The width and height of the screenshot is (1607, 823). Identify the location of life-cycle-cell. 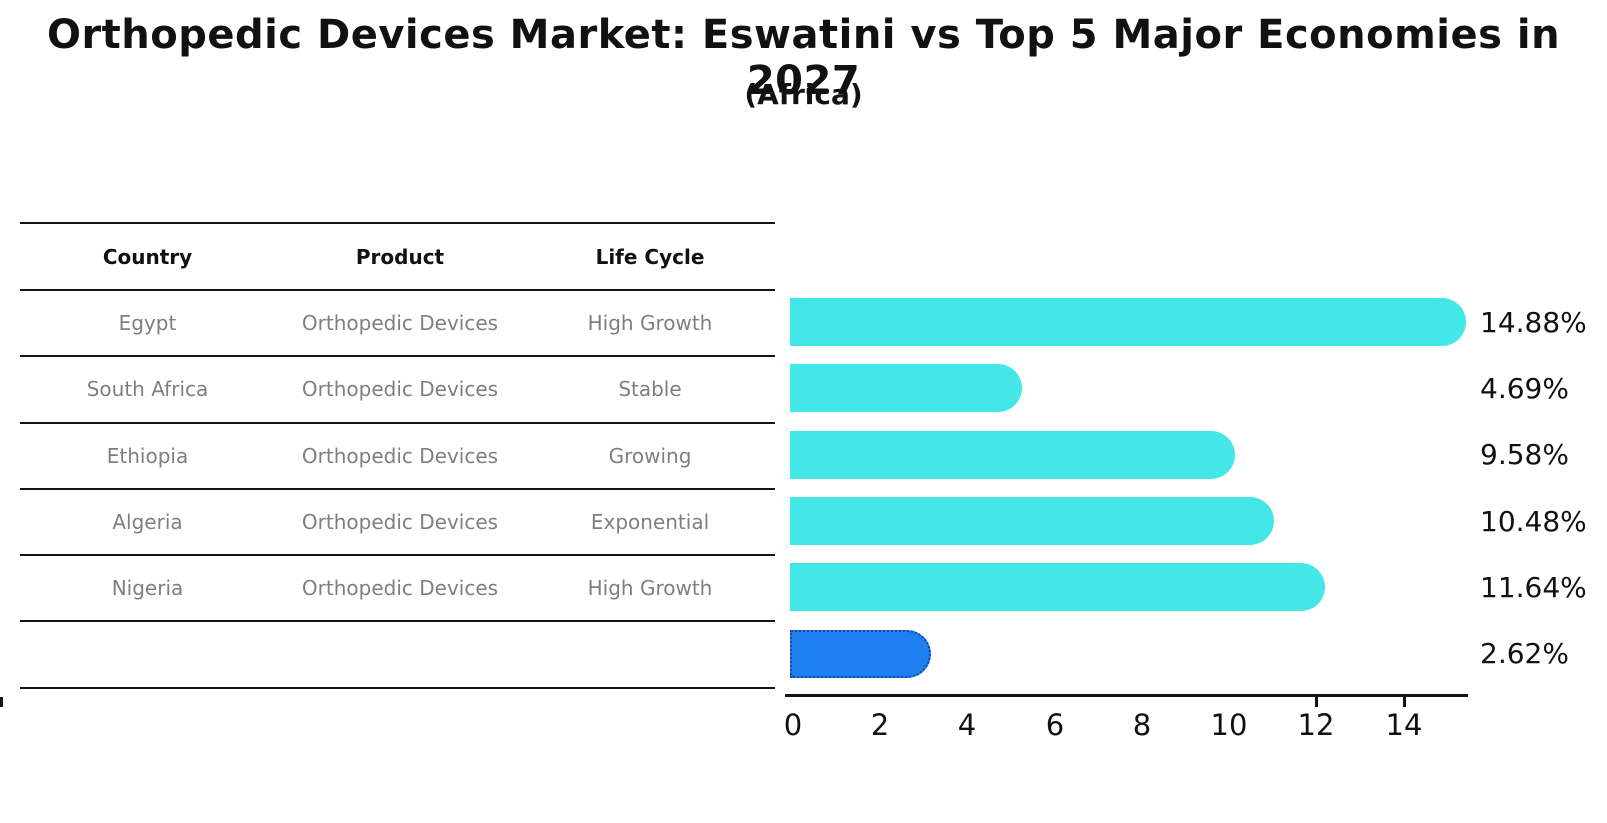
(650, 654).